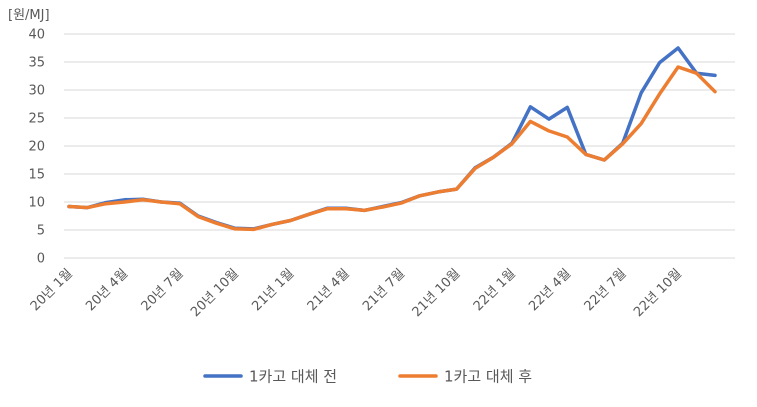 Image resolution: width=757 pixels, height=407 pixels. I want to click on legend: 1카고 대체 전 1카고 대체 후, so click(367, 377).